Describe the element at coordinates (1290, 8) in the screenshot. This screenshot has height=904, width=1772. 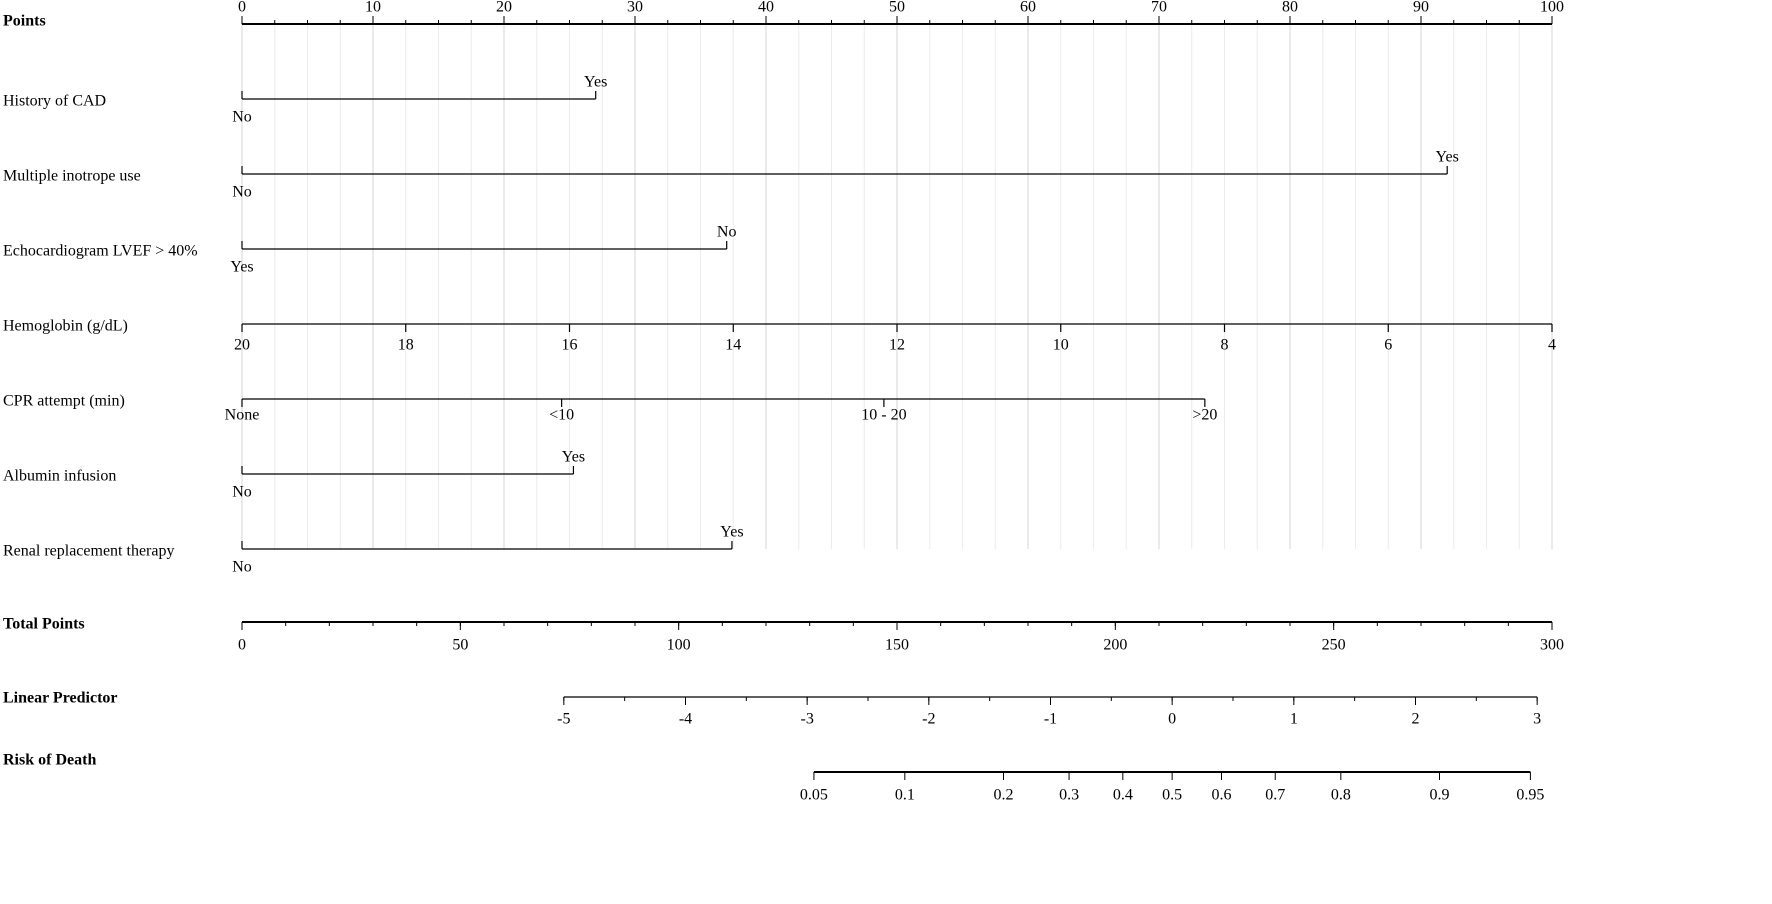
I see `tick-label: 80` at that location.